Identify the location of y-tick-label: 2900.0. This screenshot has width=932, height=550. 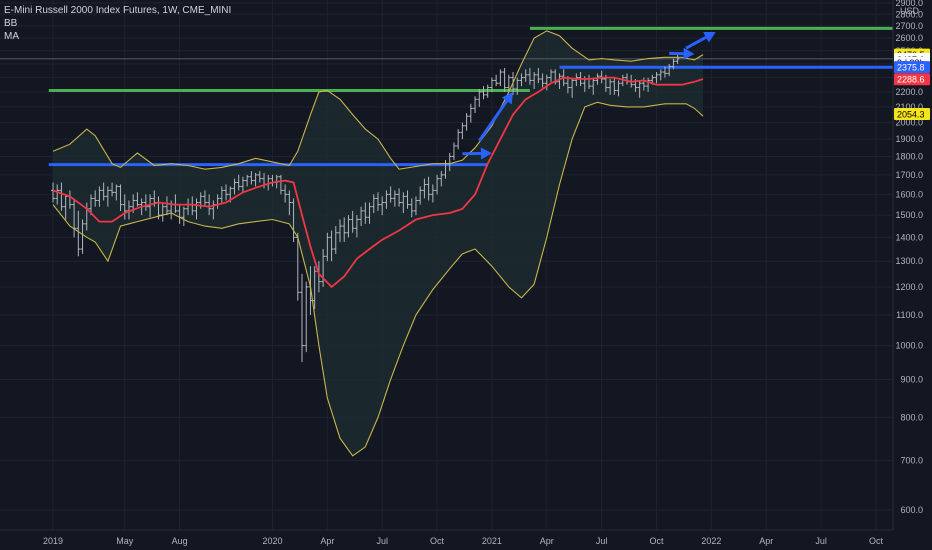
(909, 4).